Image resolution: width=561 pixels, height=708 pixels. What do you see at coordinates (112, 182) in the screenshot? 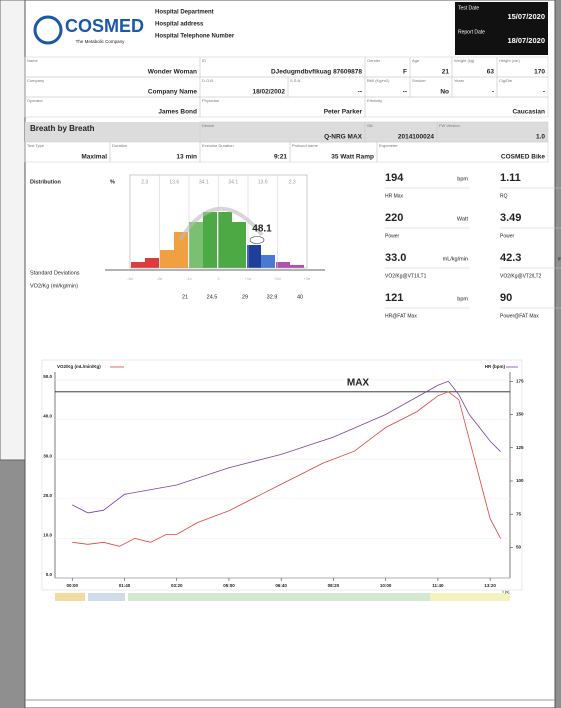
I see `dist-unit: %` at bounding box center [112, 182].